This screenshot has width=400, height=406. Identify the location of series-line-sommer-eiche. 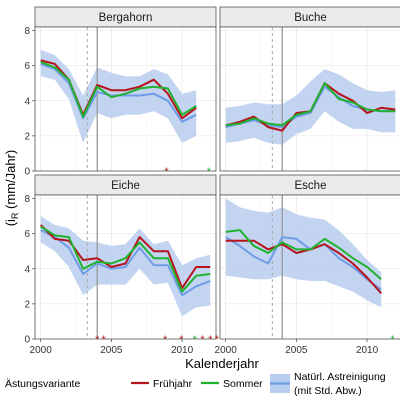
(125, 259).